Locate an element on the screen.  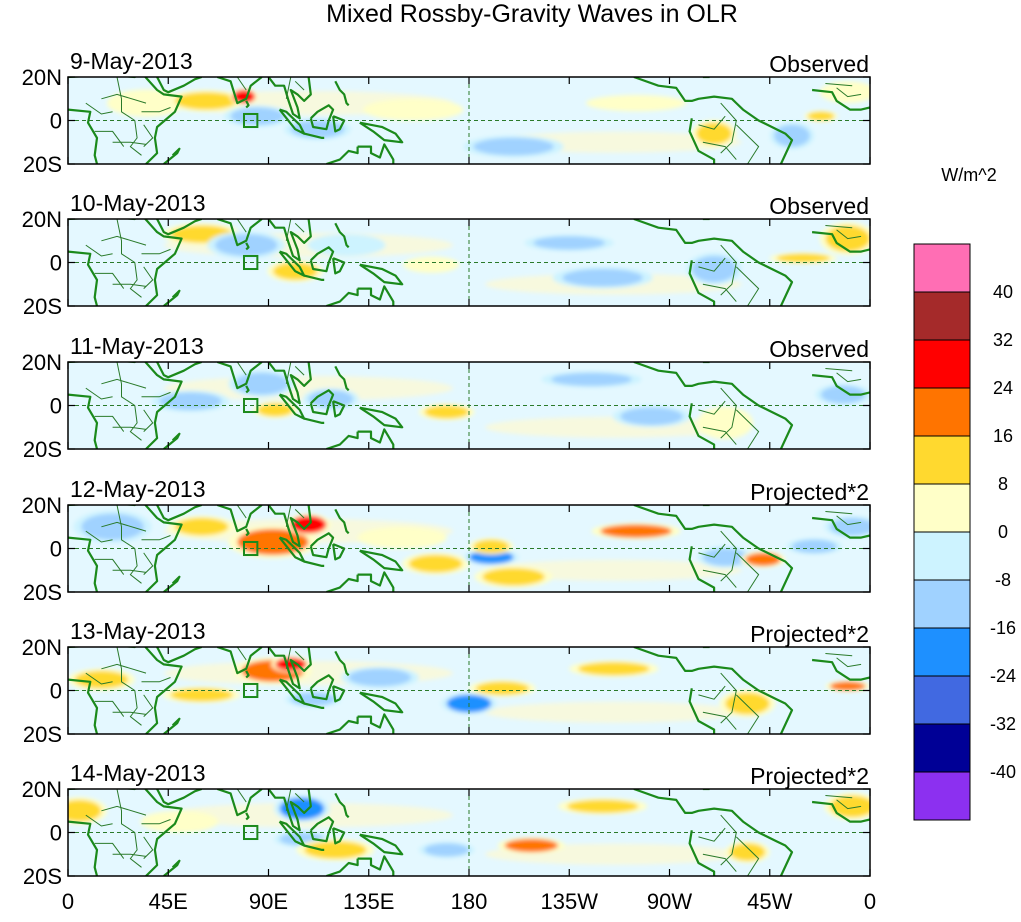
panel-date: 14-May-2013 is located at coordinates (138, 773).